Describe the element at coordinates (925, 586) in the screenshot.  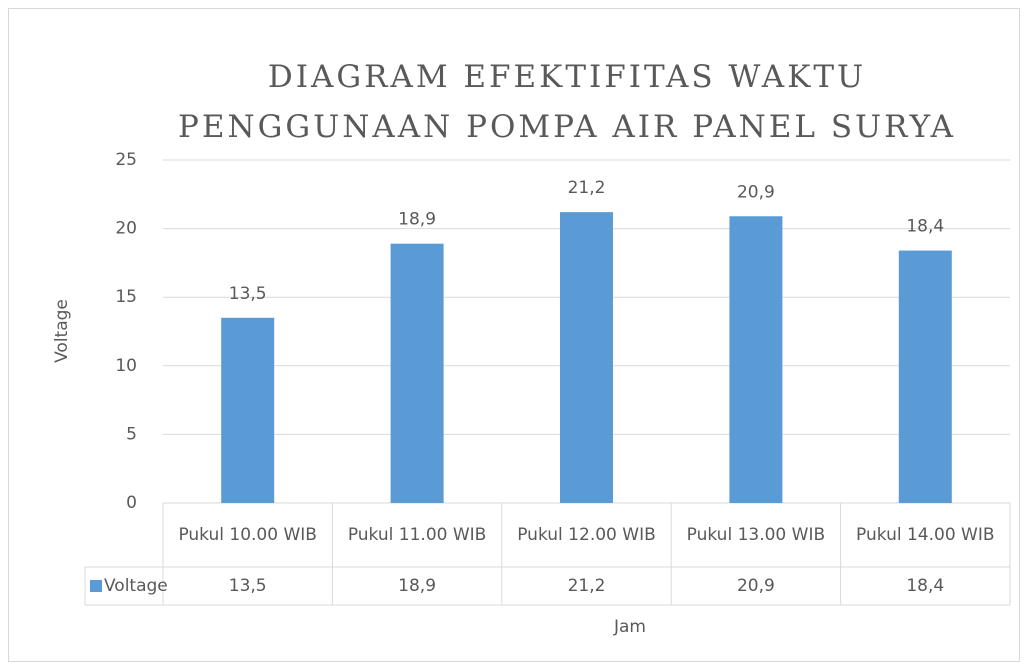
I see `table-value: 18,4` at that location.